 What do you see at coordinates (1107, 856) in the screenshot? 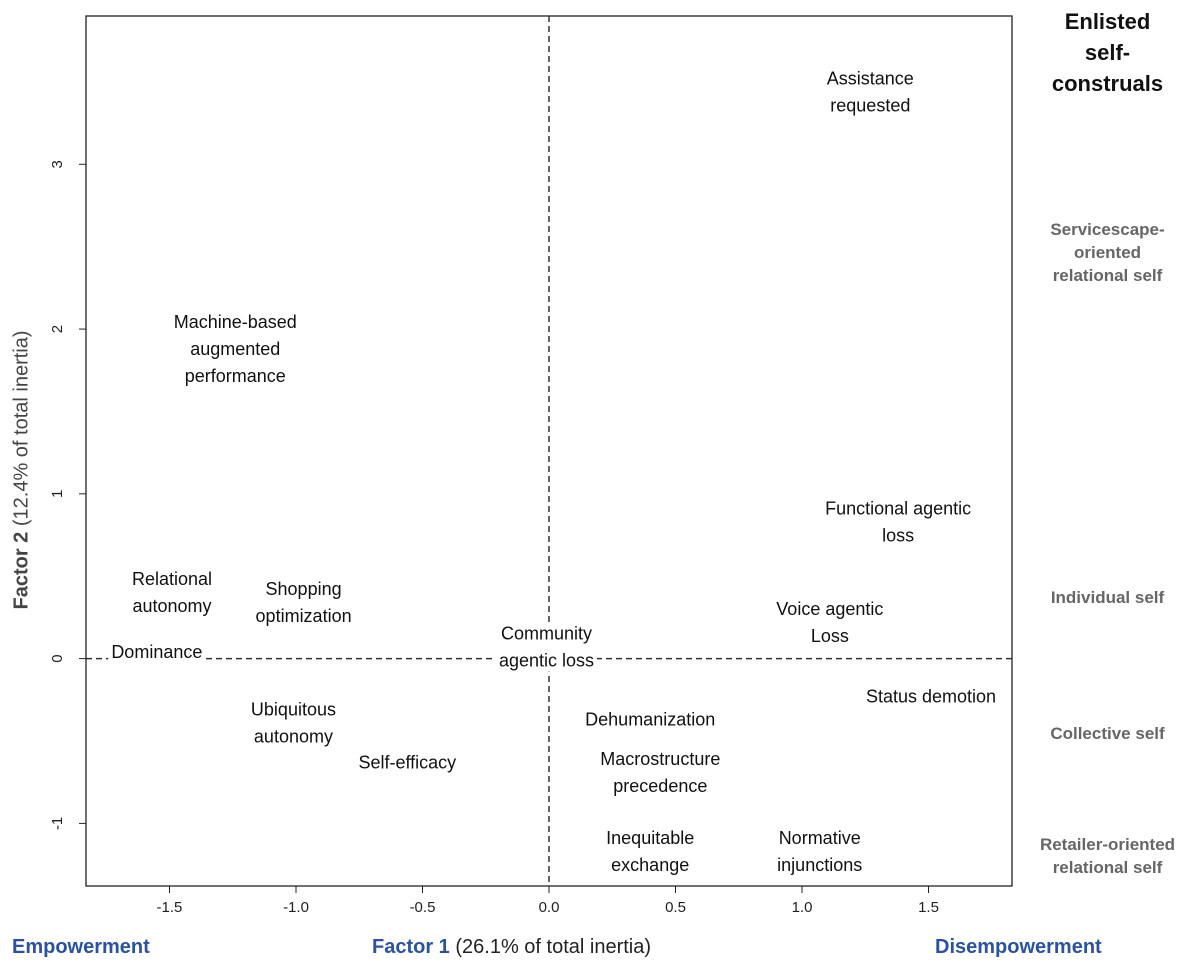
I see `category-retailer-oriented: Retailer-oriented relational self` at bounding box center [1107, 856].